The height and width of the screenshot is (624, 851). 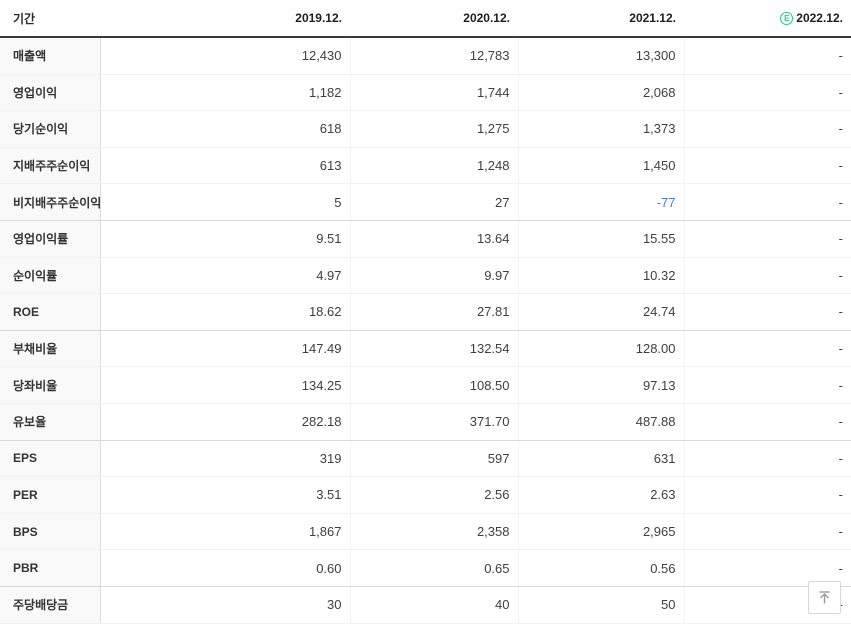 What do you see at coordinates (787, 18) in the screenshot?
I see `estimate-icon: E` at bounding box center [787, 18].